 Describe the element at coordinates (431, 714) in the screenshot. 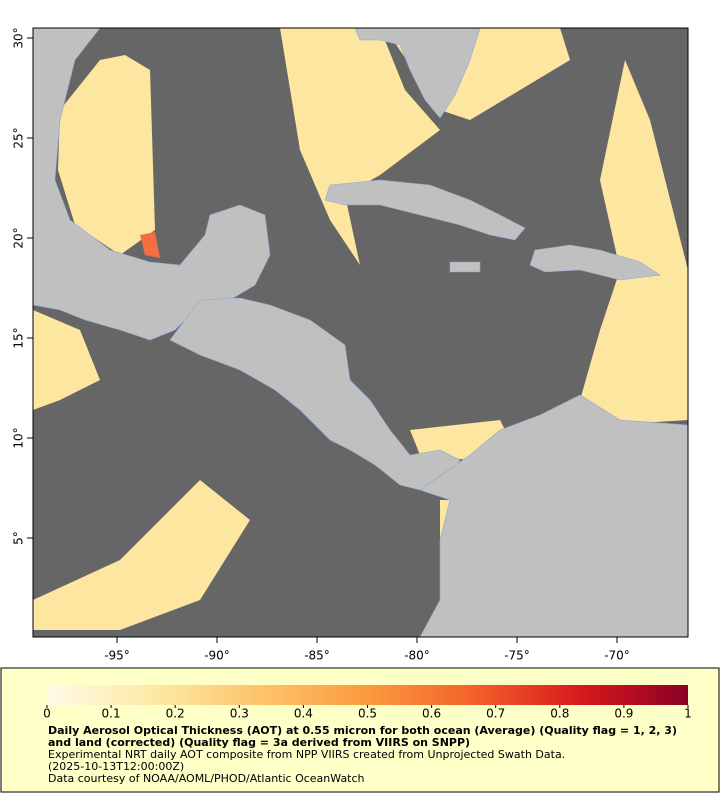

I see `colorbar-tick-label: 0.6` at that location.